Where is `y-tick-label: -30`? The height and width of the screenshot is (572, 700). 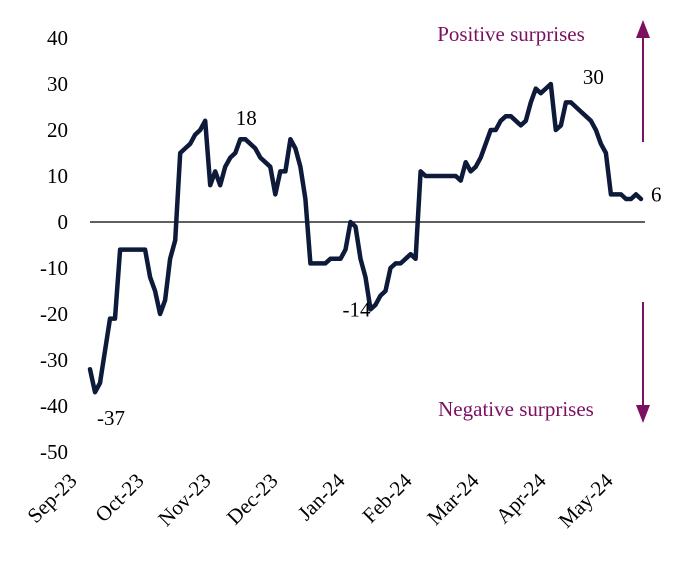
y-tick-label: -30 is located at coordinates (54, 360).